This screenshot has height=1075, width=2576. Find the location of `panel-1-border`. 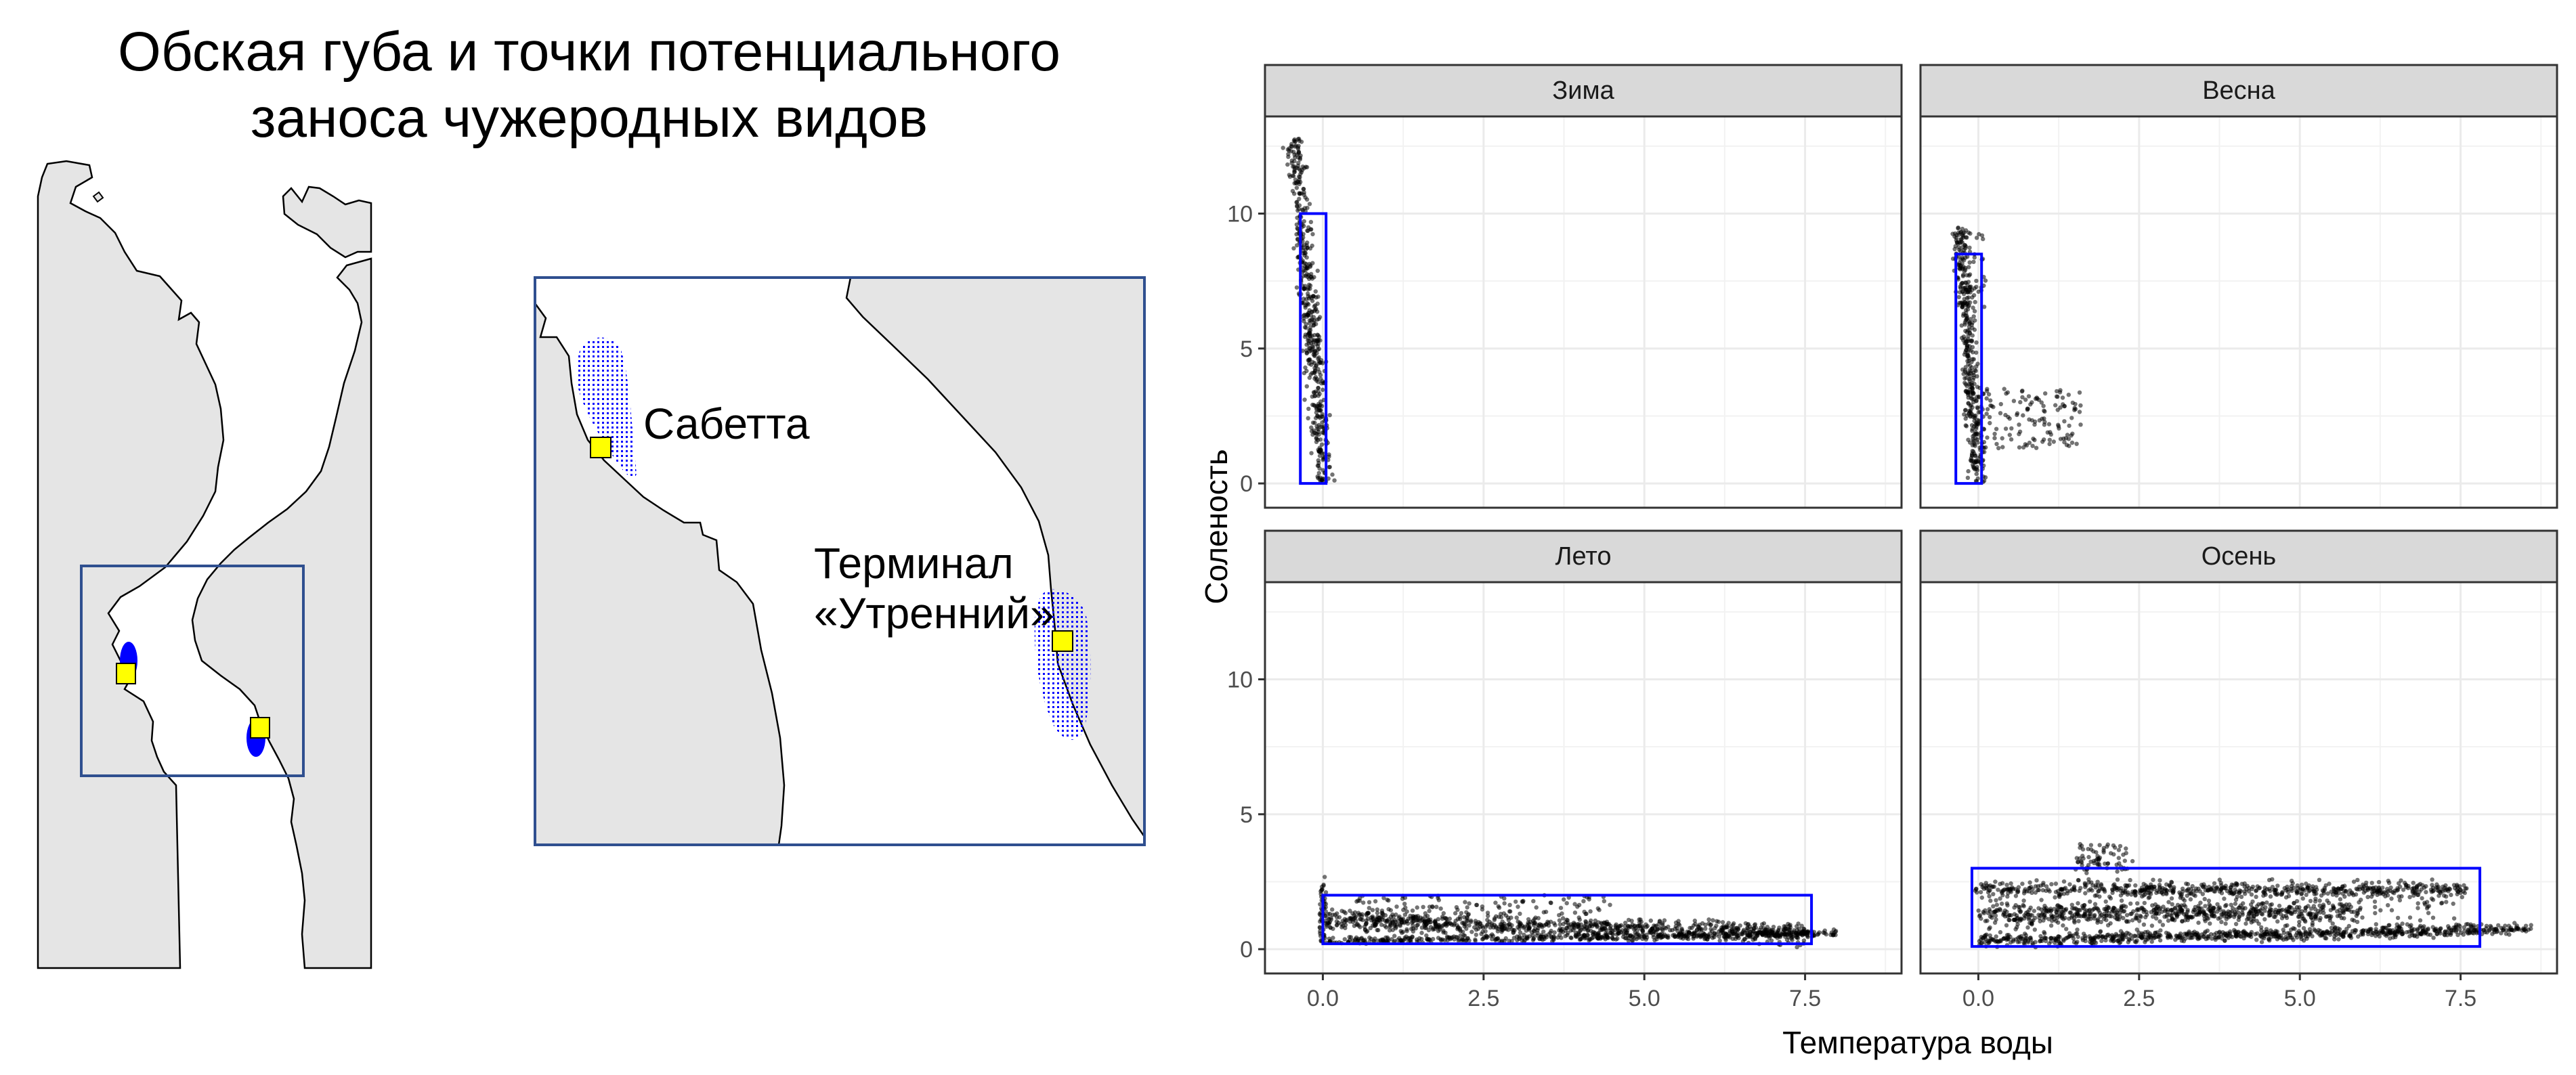

panel-1-border is located at coordinates (2238, 312).